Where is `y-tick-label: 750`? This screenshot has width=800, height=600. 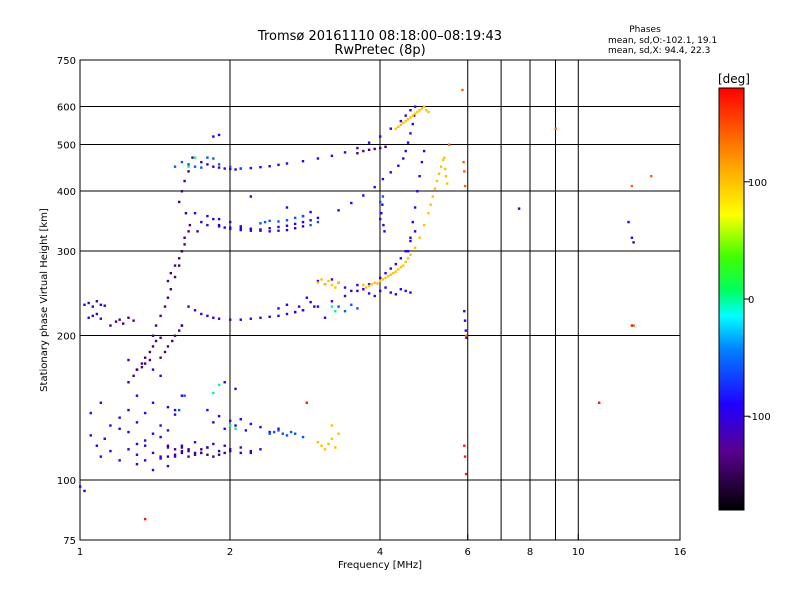
y-tick-label: 750 is located at coordinates (66, 61).